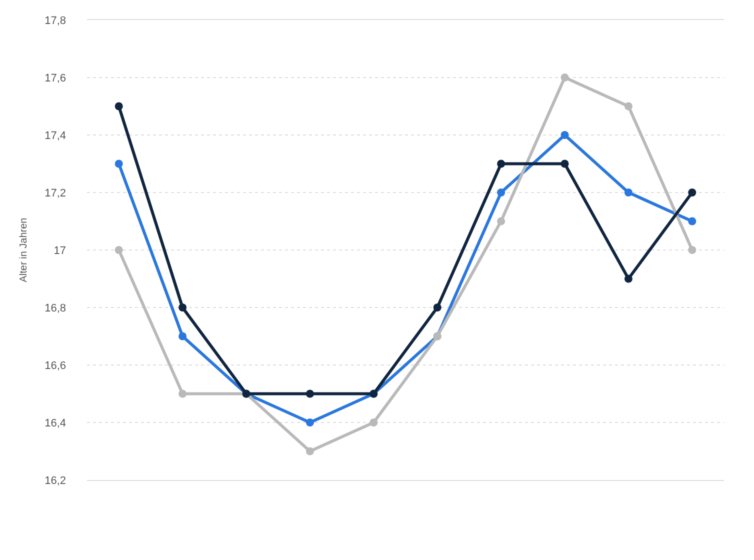 This screenshot has width=754, height=560. Describe the element at coordinates (24, 250) in the screenshot. I see `y-axis-title: Alter in Jahren` at that location.